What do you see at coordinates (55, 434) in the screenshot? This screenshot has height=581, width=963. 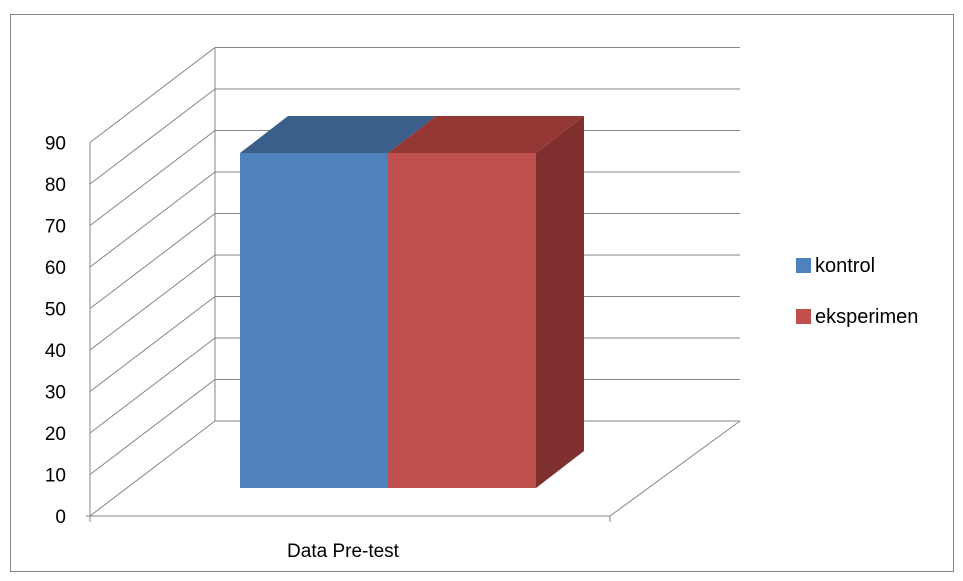 I see `y-tick-label: 20` at bounding box center [55, 434].